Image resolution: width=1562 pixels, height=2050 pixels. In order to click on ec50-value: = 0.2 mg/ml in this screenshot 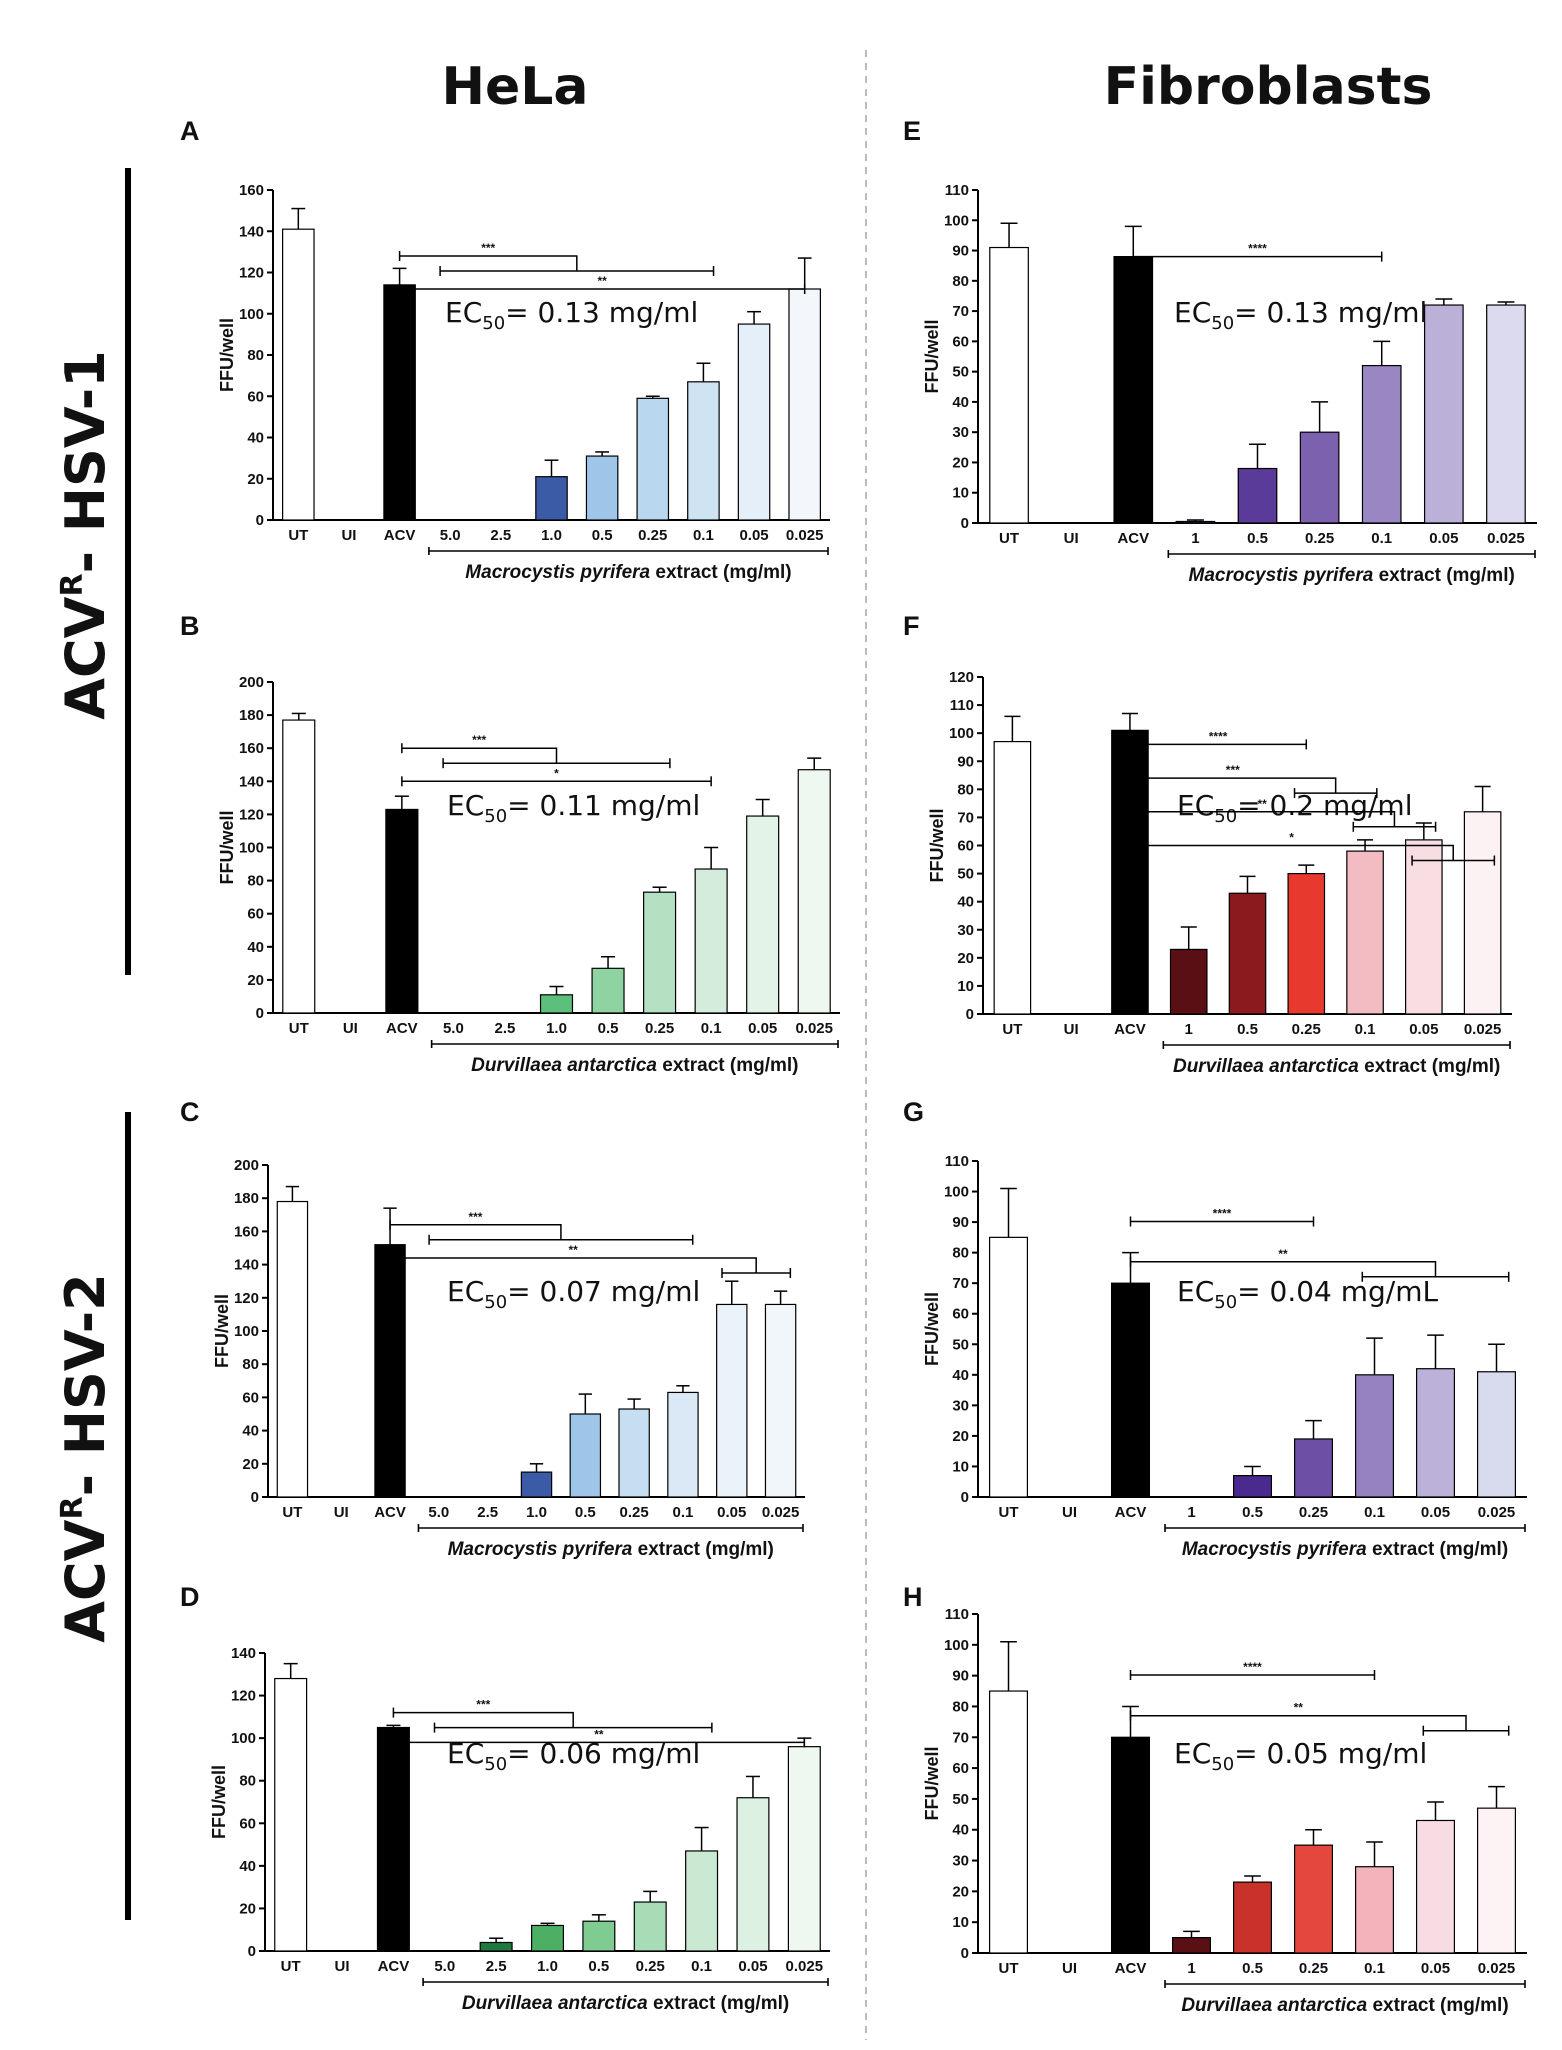, I will do `click(1324, 805)`.